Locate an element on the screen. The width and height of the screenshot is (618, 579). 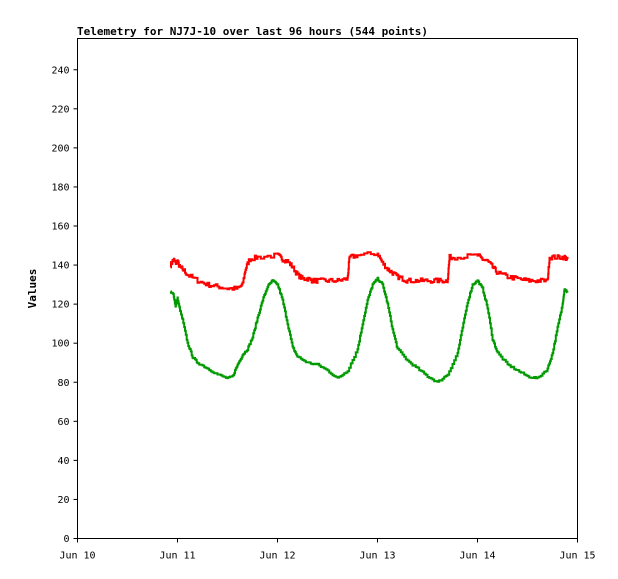
x-tick-label: Jun 13 is located at coordinates (377, 556).